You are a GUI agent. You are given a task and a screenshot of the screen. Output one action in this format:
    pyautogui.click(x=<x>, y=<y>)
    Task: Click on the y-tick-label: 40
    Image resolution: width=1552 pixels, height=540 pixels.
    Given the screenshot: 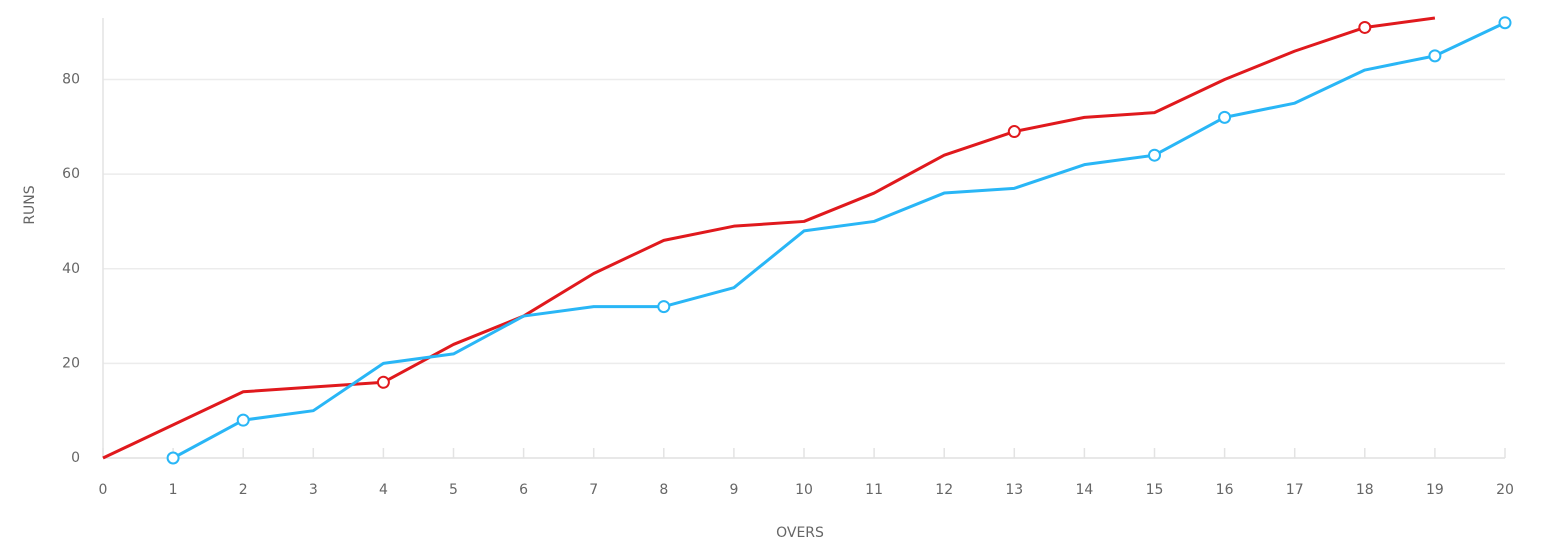 What is the action you would take?
    pyautogui.click(x=71, y=269)
    